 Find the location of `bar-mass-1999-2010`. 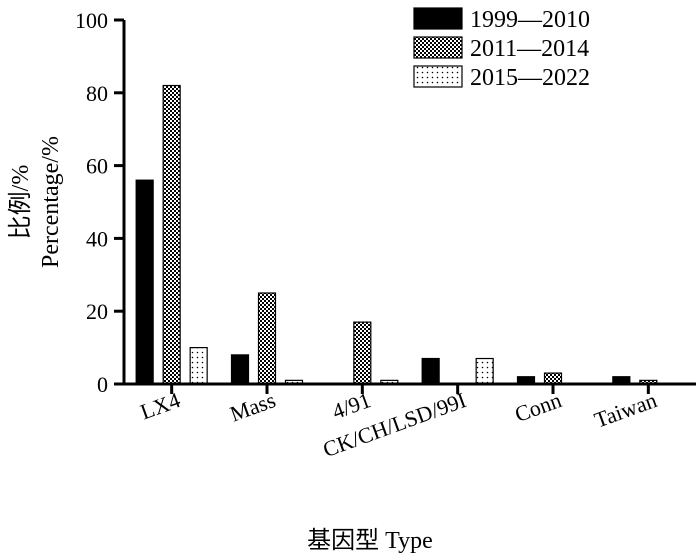

bar-mass-1999-2010 is located at coordinates (240, 369).